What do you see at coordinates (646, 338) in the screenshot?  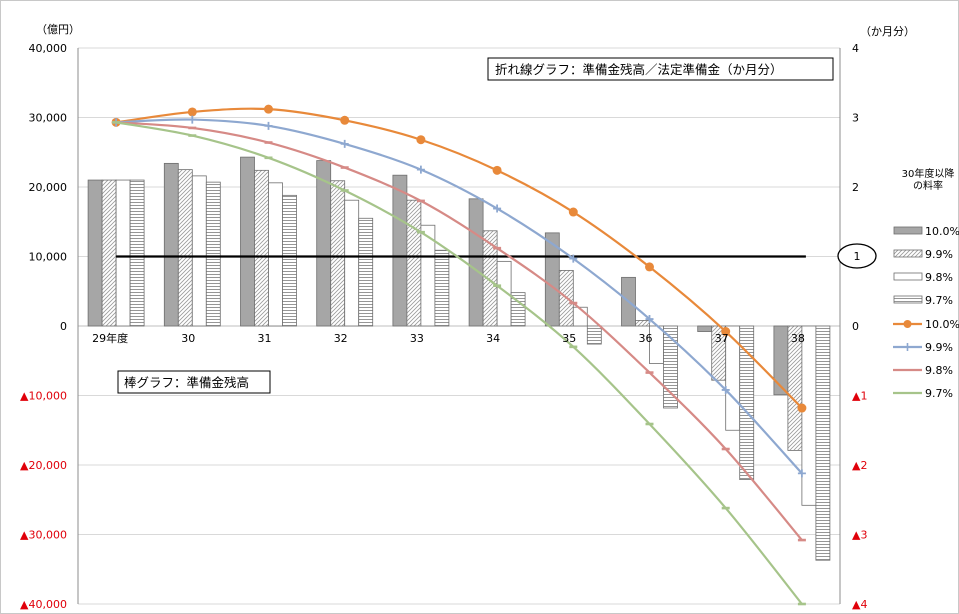 I see `category-label: 36` at bounding box center [646, 338].